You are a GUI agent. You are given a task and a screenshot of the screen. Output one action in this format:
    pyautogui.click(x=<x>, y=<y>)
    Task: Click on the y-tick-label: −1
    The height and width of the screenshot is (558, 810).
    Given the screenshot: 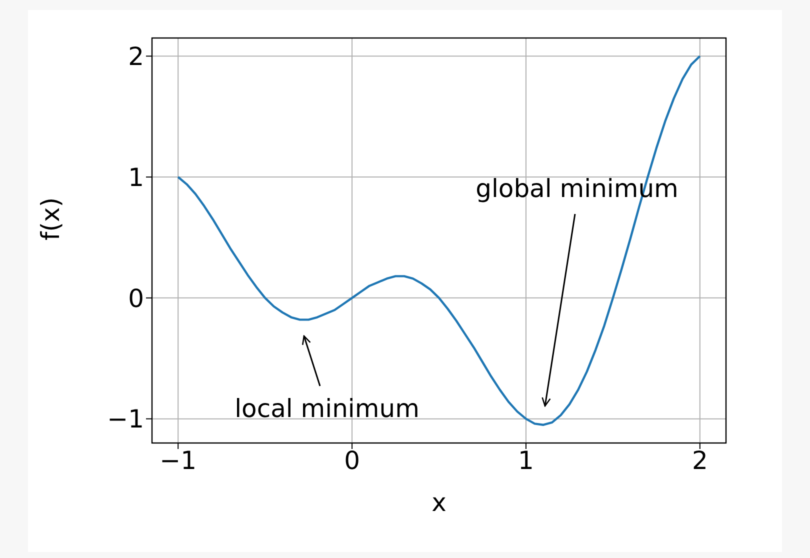 What is the action you would take?
    pyautogui.click(x=125, y=419)
    